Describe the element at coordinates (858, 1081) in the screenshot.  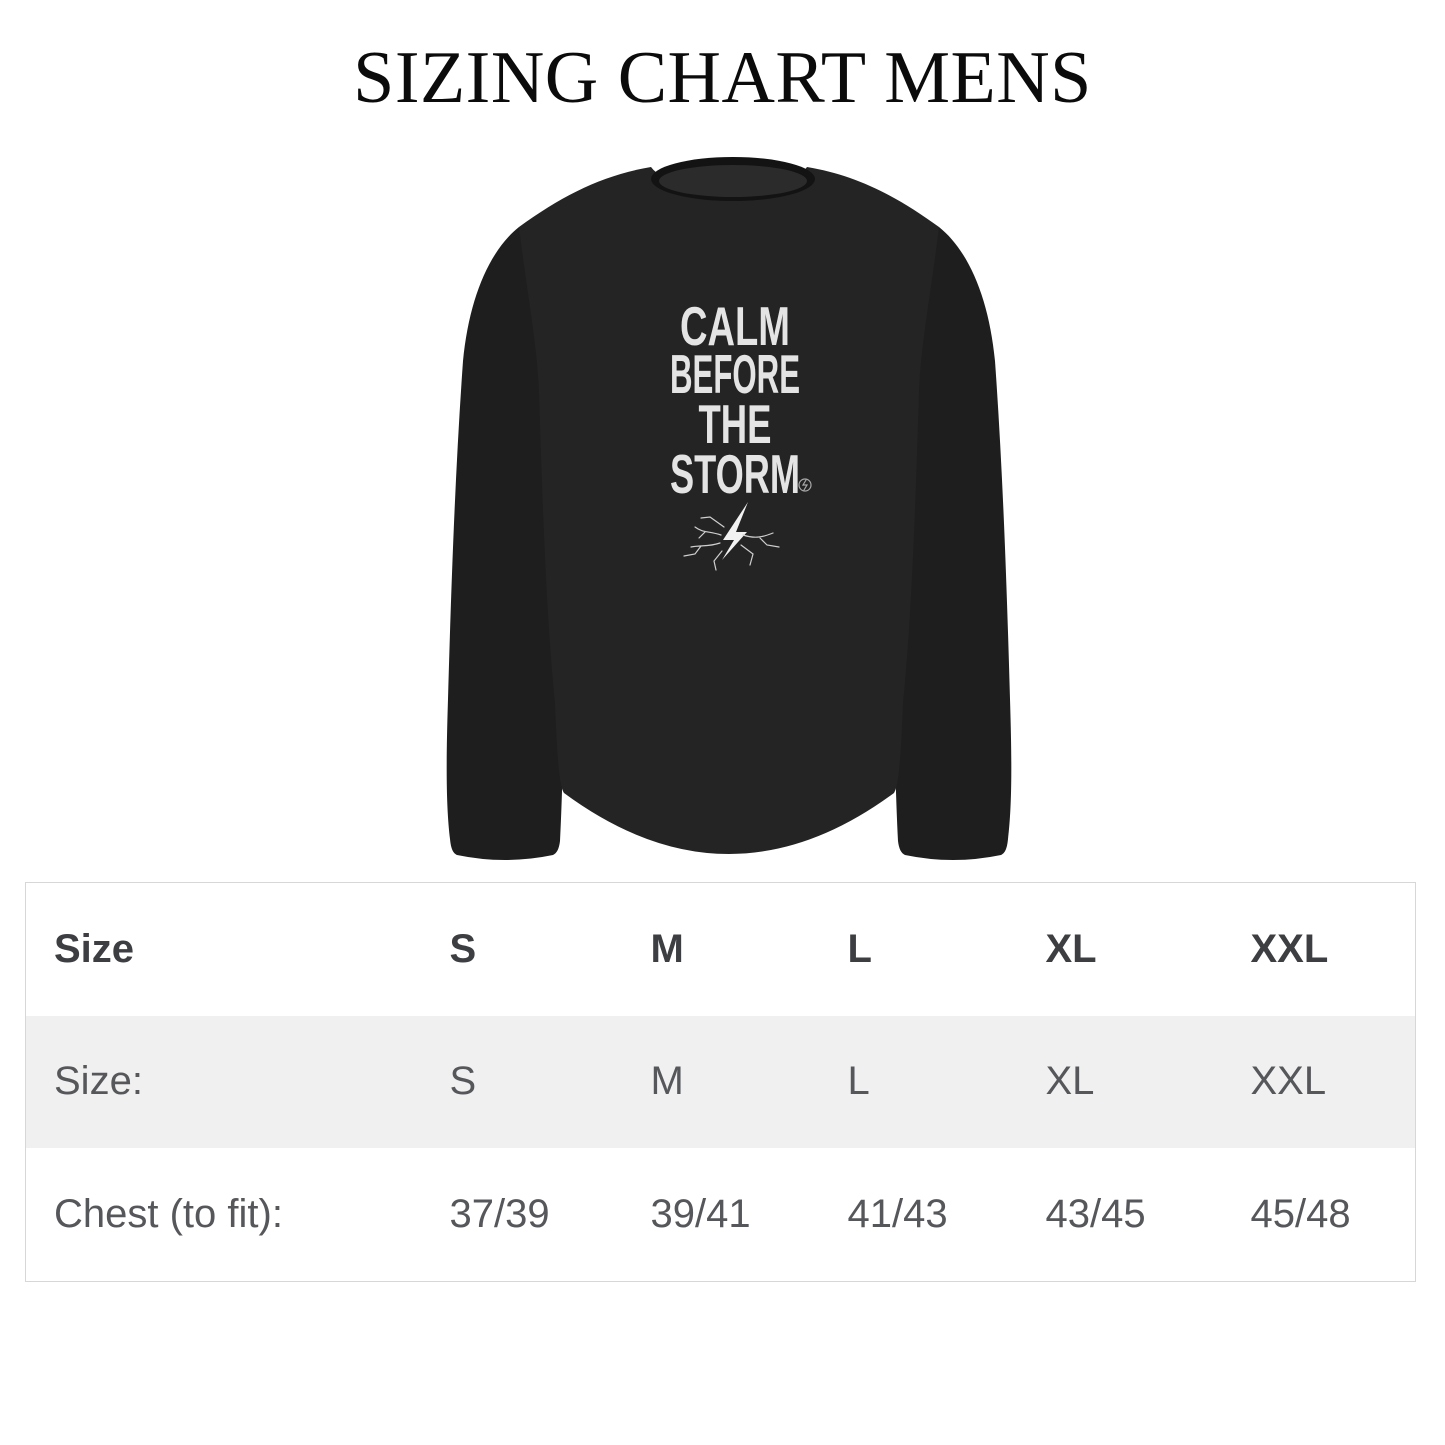
I see `cell-size-l: L` at that location.